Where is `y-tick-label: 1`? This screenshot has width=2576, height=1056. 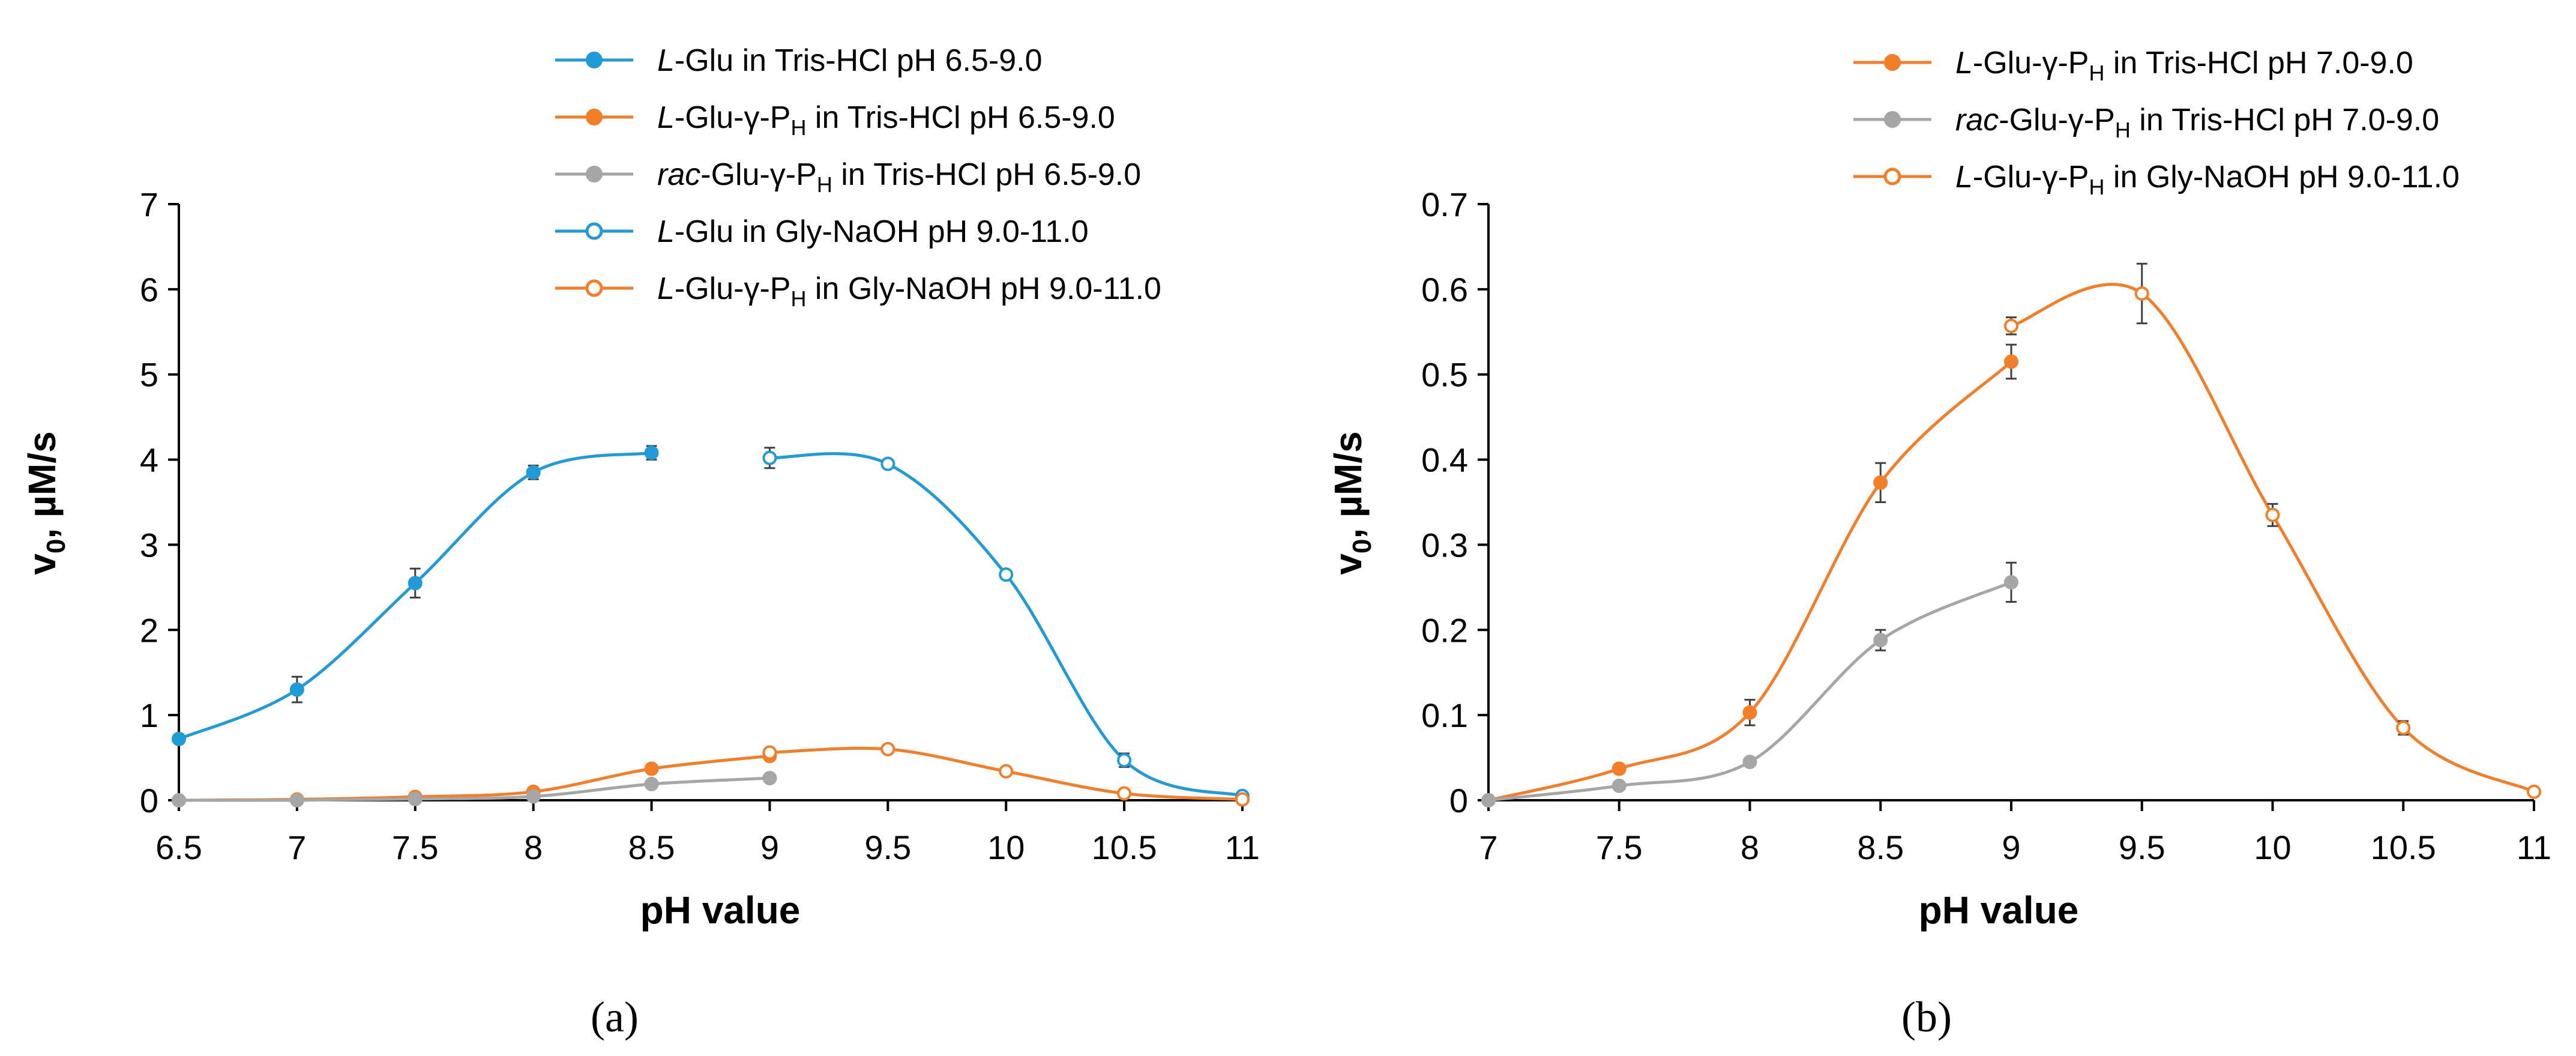
y-tick-label: 1 is located at coordinates (149, 715).